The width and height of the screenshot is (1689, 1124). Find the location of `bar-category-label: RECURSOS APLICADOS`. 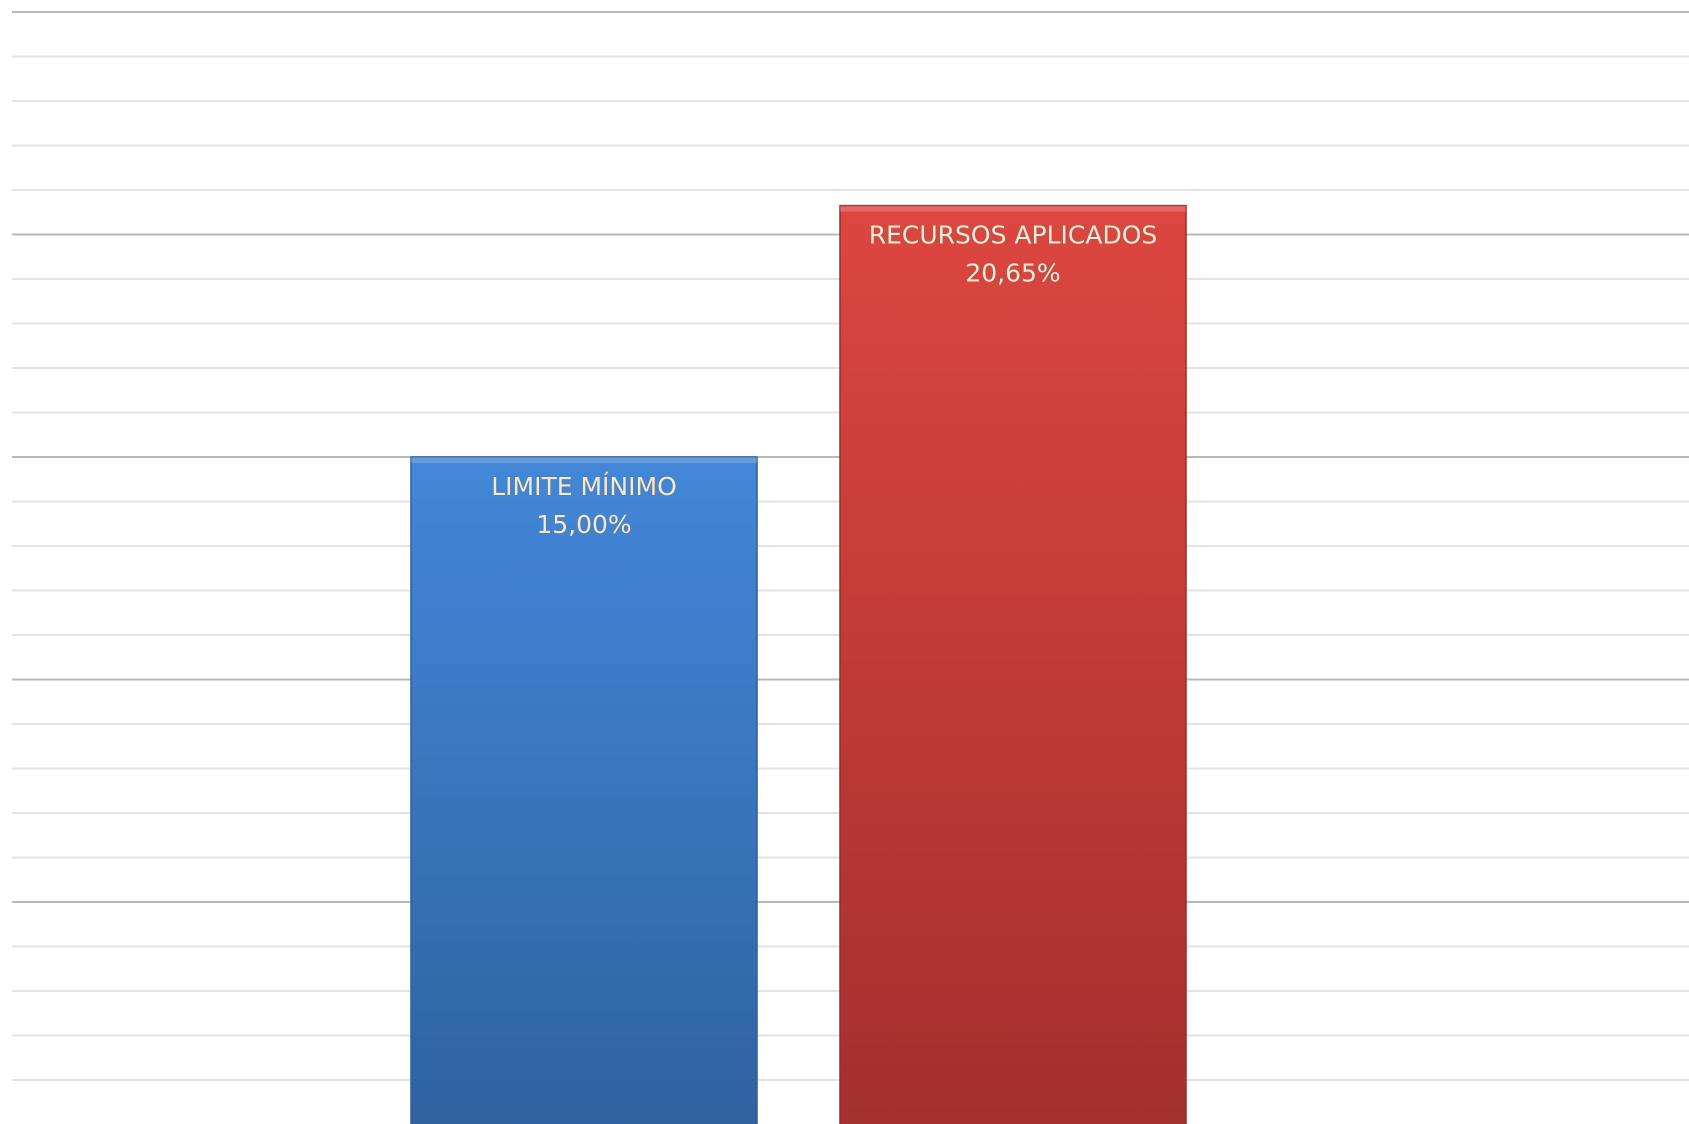

bar-category-label: RECURSOS APLICADOS is located at coordinates (1013, 235).